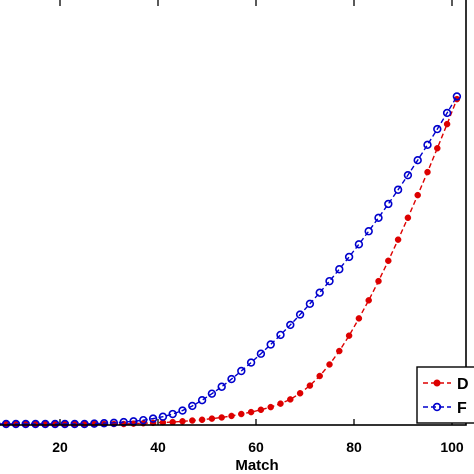  What do you see at coordinates (452, 447) in the screenshot?
I see `x-tick-label: 100` at bounding box center [452, 447].